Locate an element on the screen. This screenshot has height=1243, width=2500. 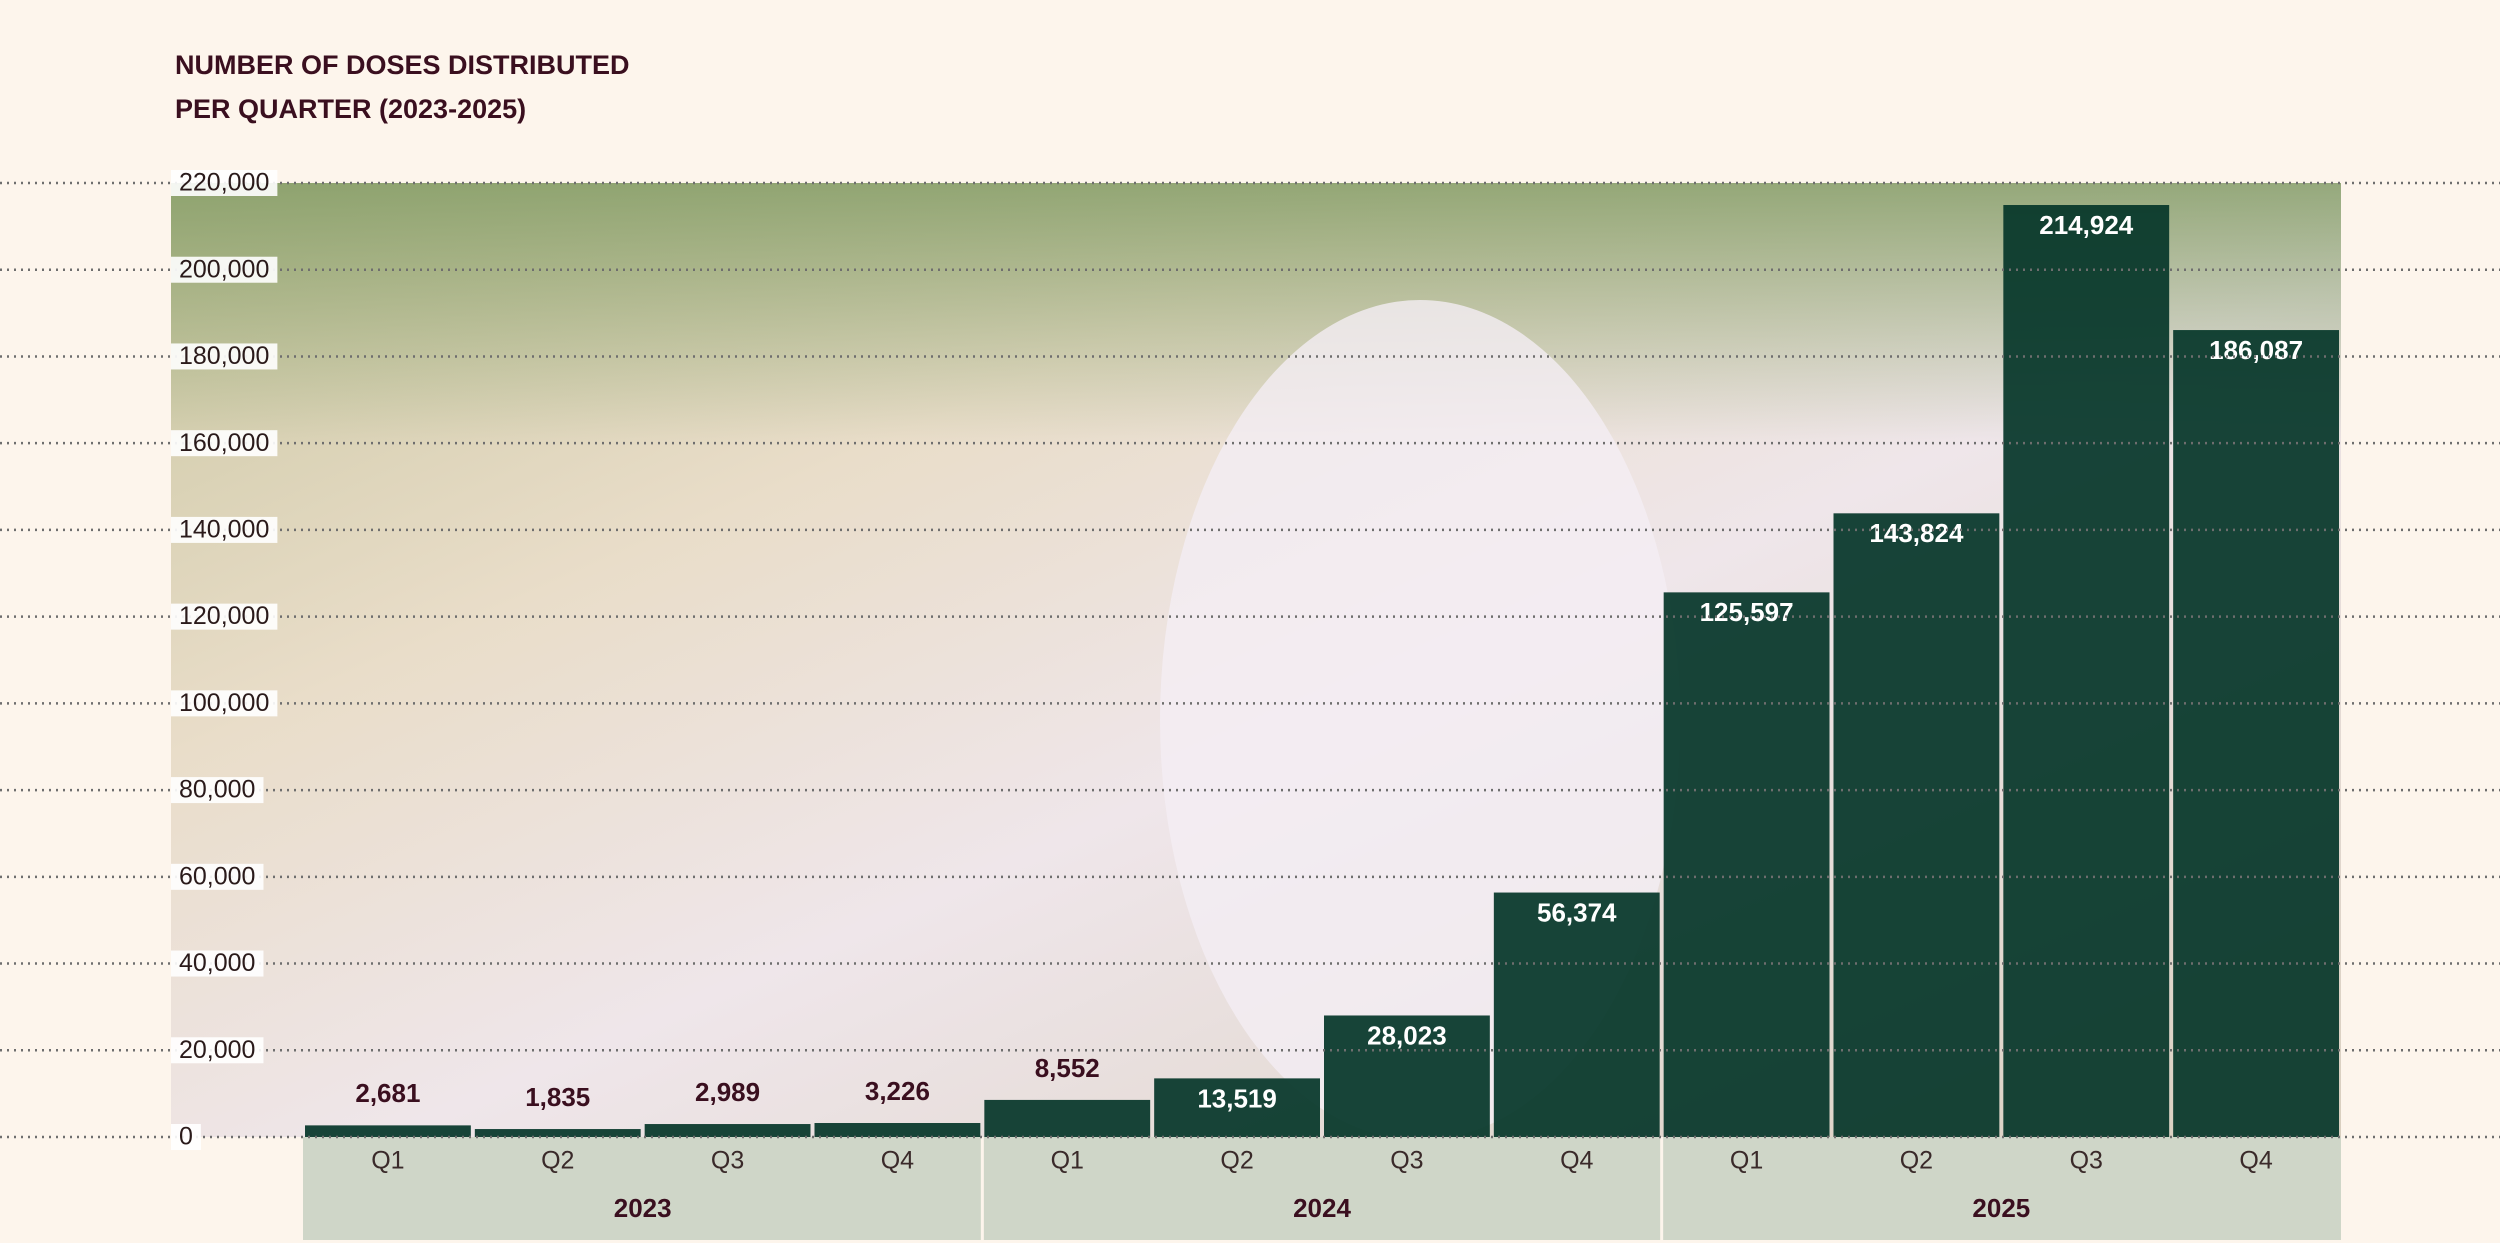
value-label: 13,519 is located at coordinates (1237, 1098).